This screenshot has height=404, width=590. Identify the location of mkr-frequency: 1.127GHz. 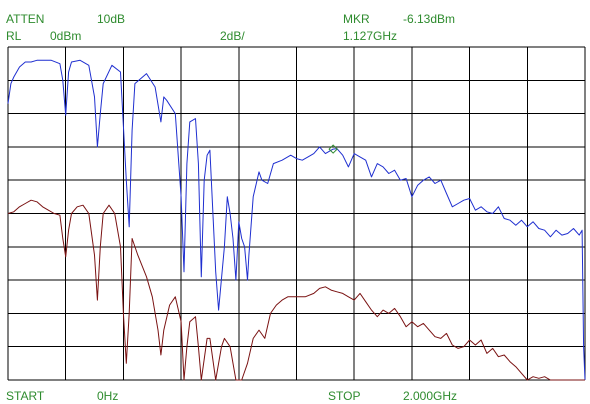
(370, 36).